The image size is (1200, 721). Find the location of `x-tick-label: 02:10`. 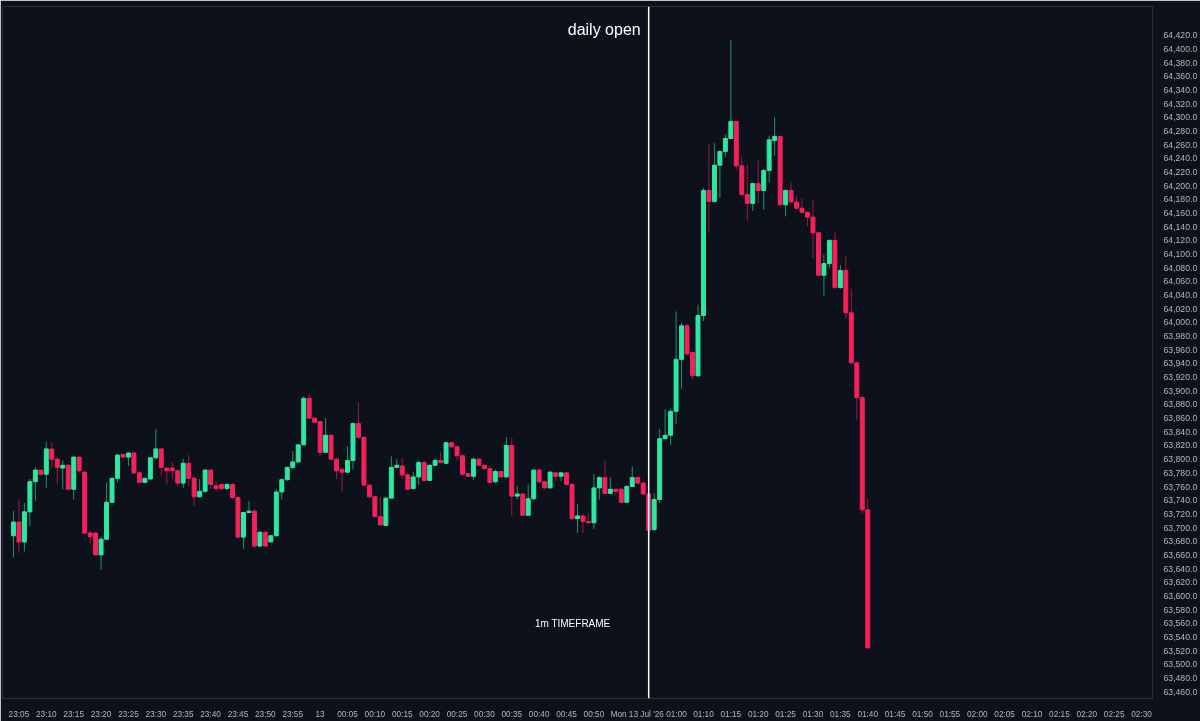

x-tick-label: 02:10 is located at coordinates (1032, 714).